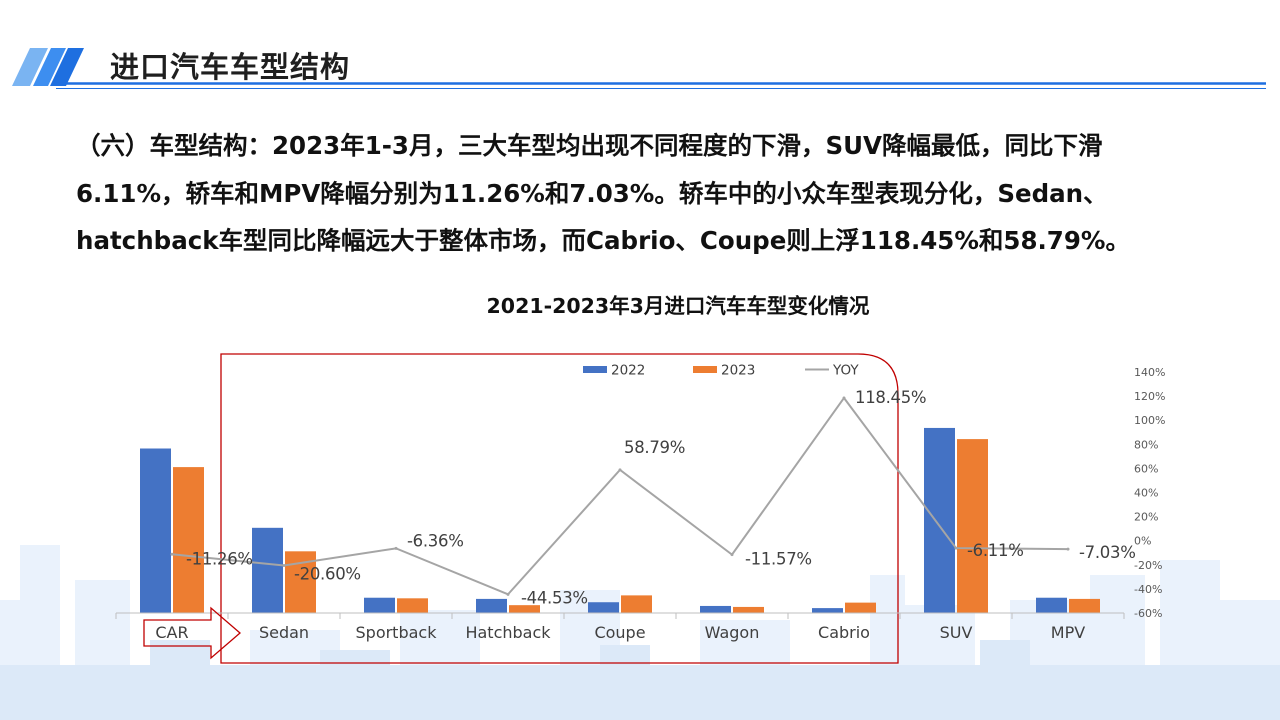 This screenshot has height=720, width=1280. Describe the element at coordinates (491, 605) in the screenshot. I see `bar-2022-hatchback` at that location.